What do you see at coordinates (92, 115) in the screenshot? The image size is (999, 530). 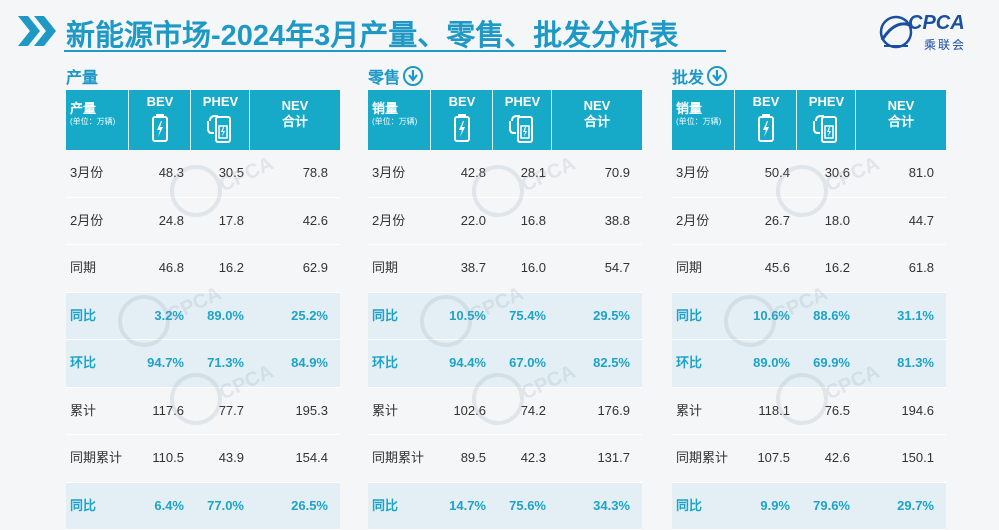 I see `header-metric: 产量(单位：万辆)` at bounding box center [92, 115].